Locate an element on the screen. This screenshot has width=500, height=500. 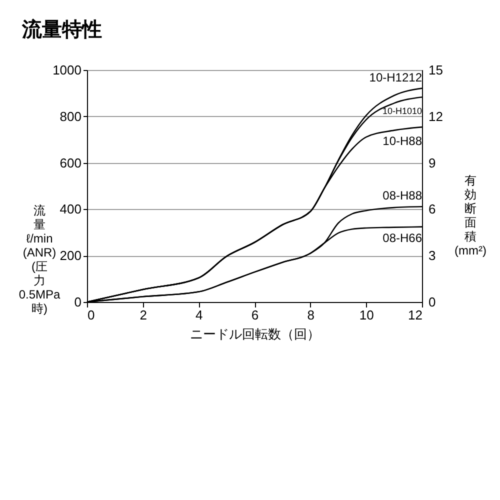
y-tick-label: 0 is located at coordinates (78, 302).